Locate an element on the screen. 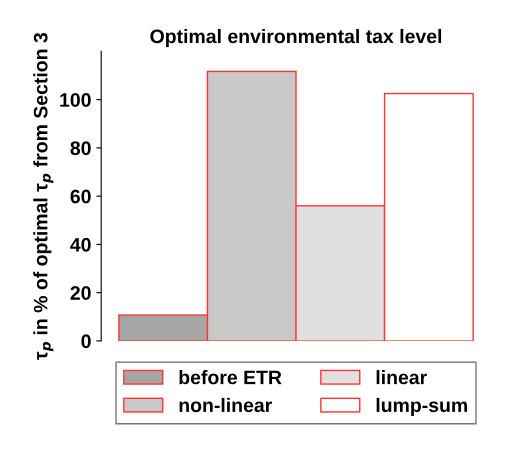  legend-label: non-linear is located at coordinates (226, 405).